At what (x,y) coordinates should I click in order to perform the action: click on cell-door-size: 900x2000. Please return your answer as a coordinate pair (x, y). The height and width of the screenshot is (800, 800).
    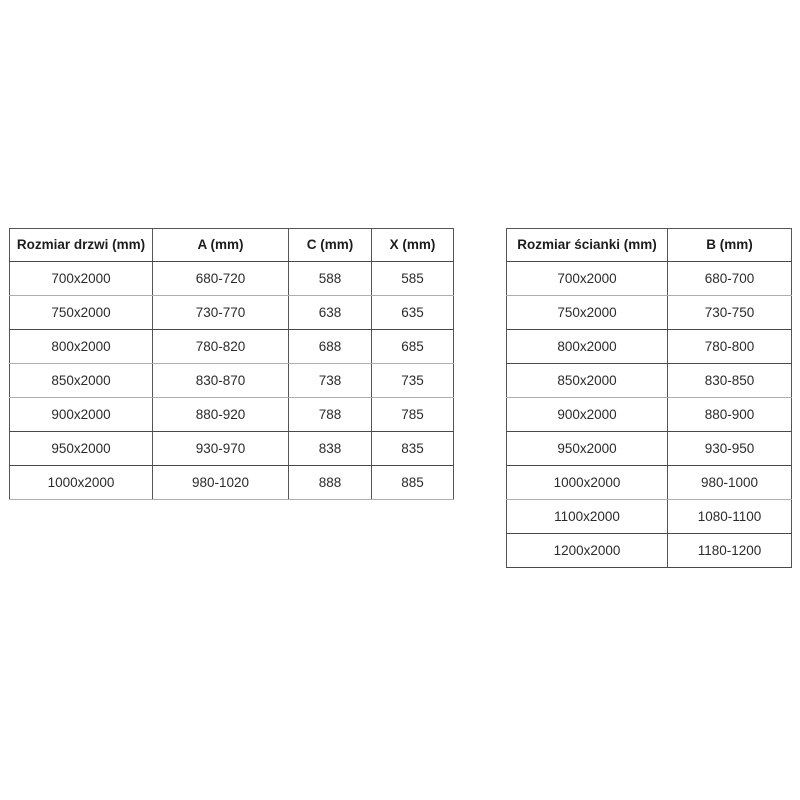
    Looking at the image, I should click on (81, 414).